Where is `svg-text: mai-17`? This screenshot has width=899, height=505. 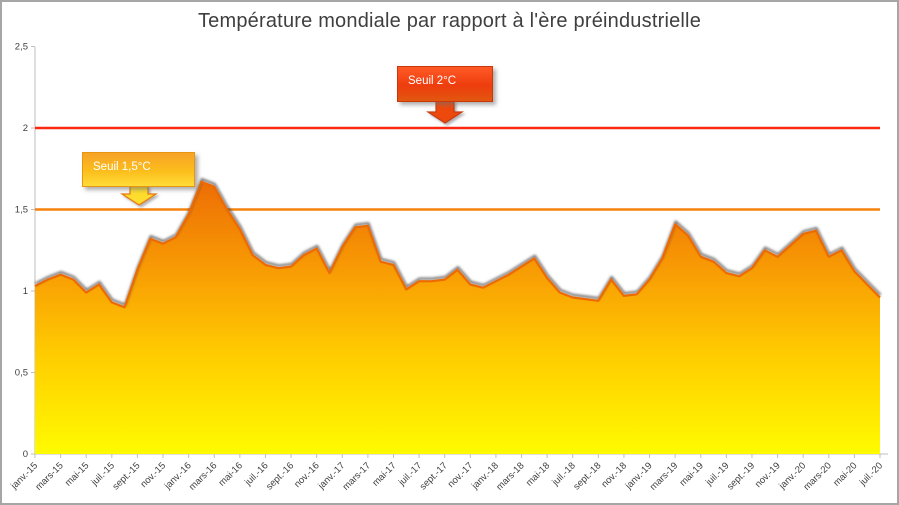
svg-text: mai-17 is located at coordinates (384, 474).